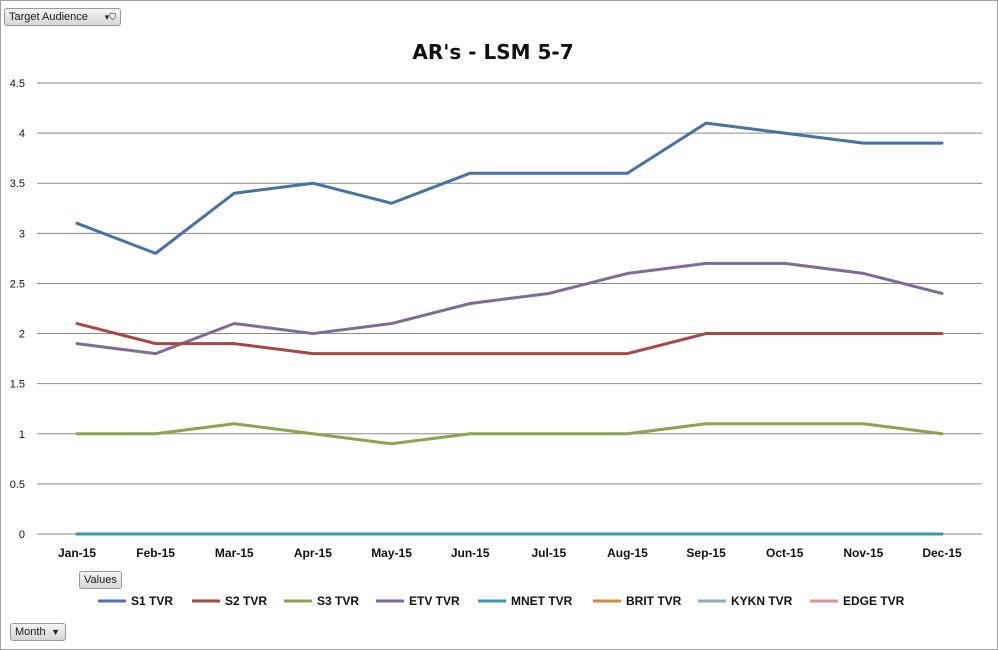 The width and height of the screenshot is (998, 650). I want to click on x-tick-label: Feb-15, so click(155, 553).